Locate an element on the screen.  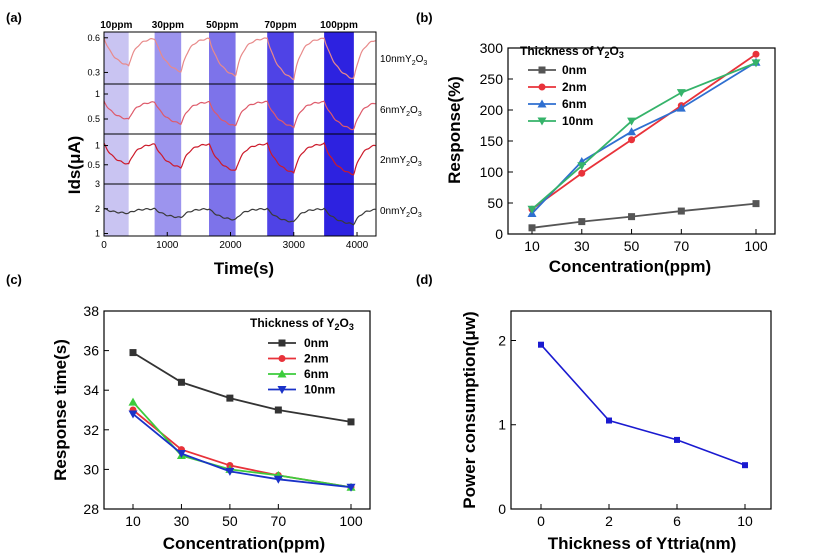
trace-0nmY2O3 is located at coordinates (240, 216).